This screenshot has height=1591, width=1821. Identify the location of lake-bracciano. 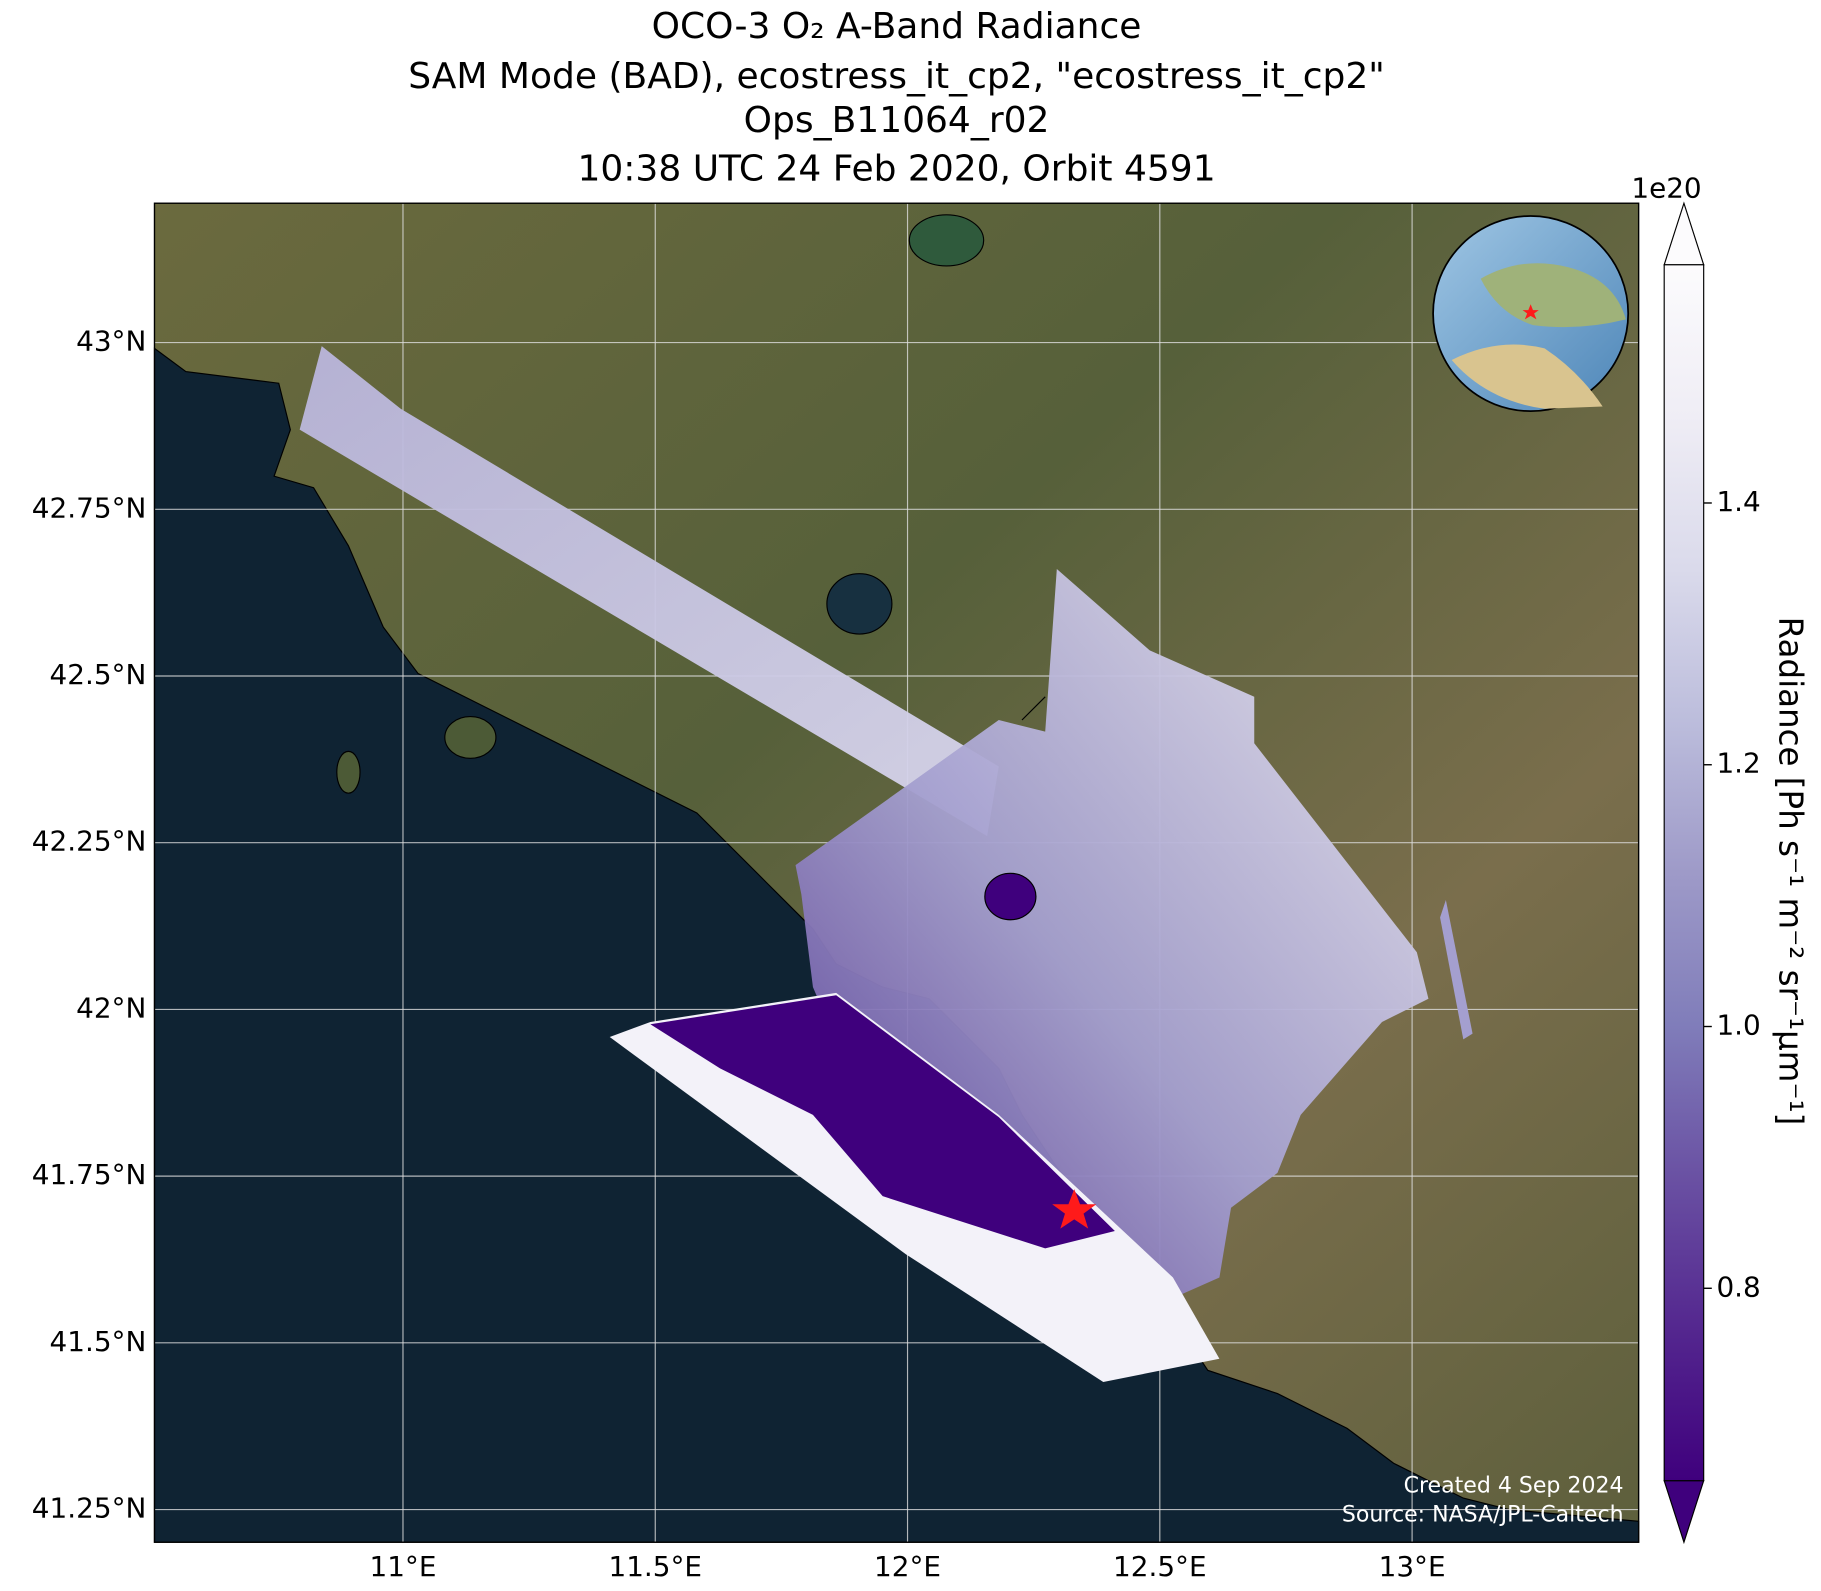
(1010, 896).